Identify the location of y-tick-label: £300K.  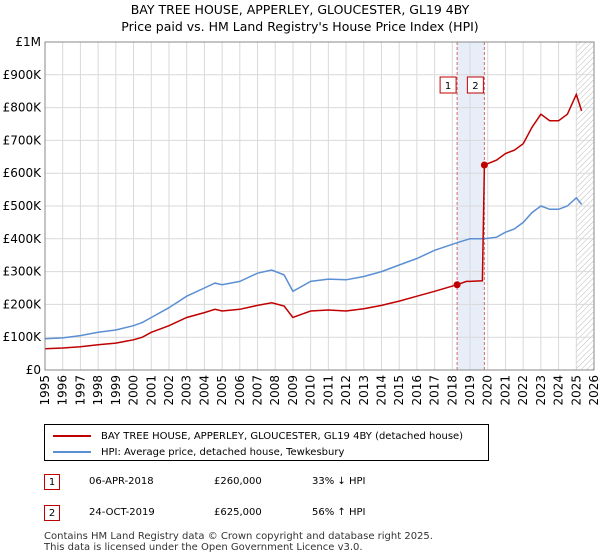
(23, 272).